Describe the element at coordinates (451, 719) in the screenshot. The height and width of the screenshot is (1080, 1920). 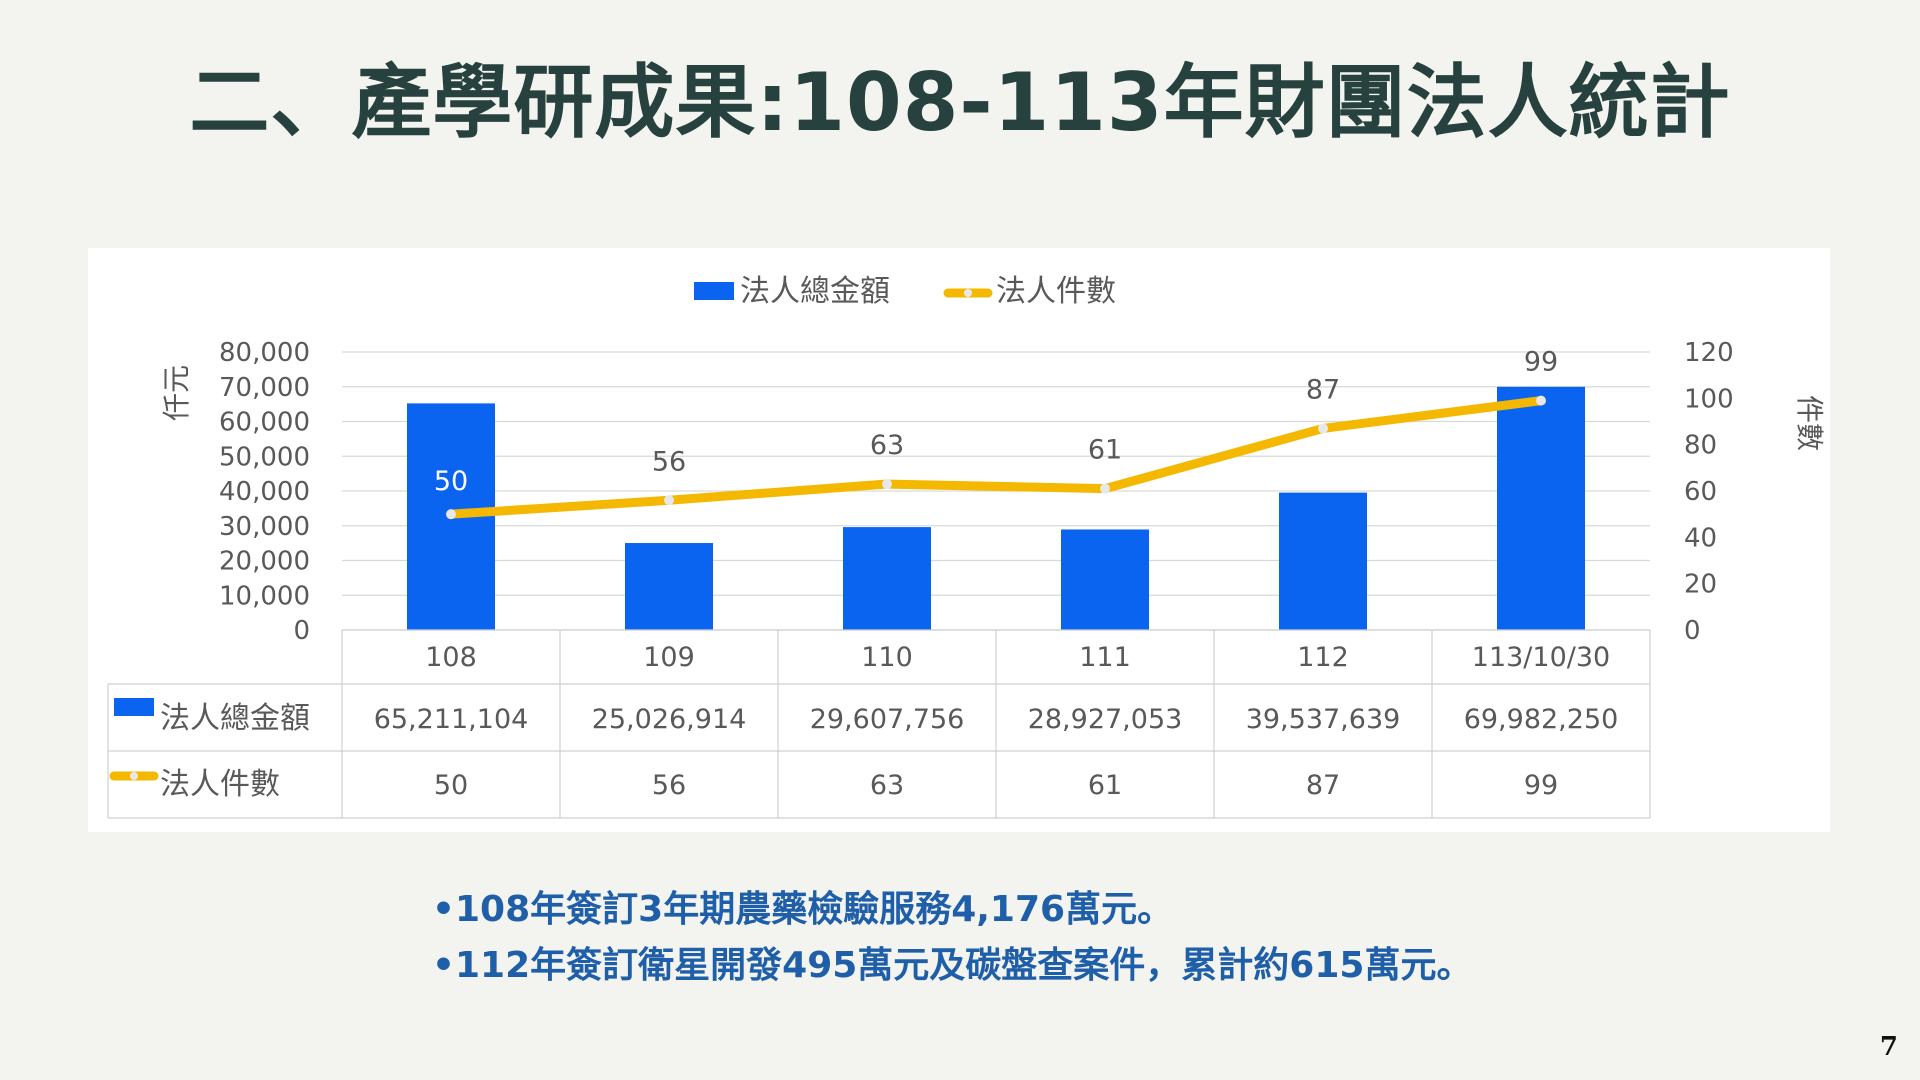
I see `table-amount-cell: 65,211,104` at that location.